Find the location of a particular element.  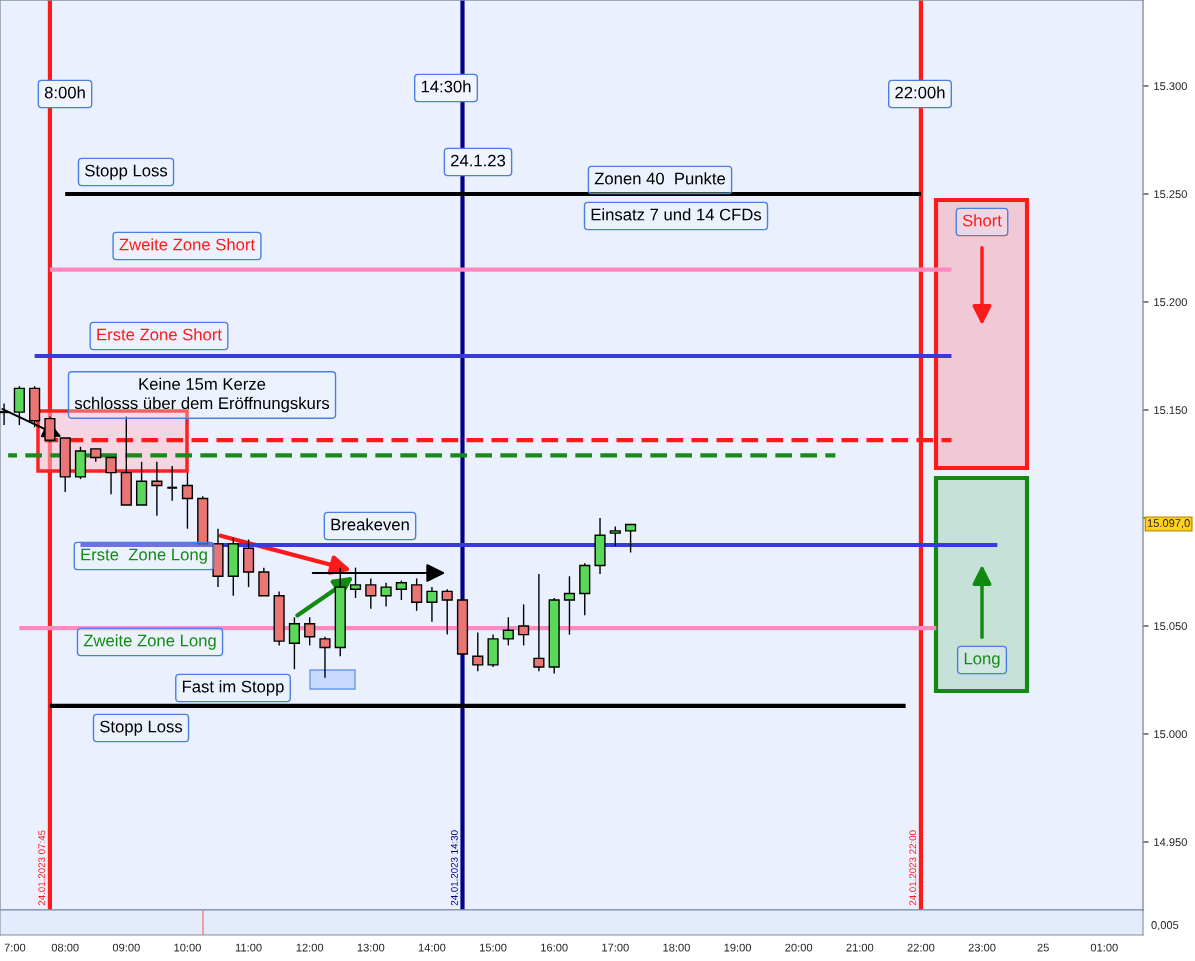

annotation: Zweite Zone Long is located at coordinates (149, 642).